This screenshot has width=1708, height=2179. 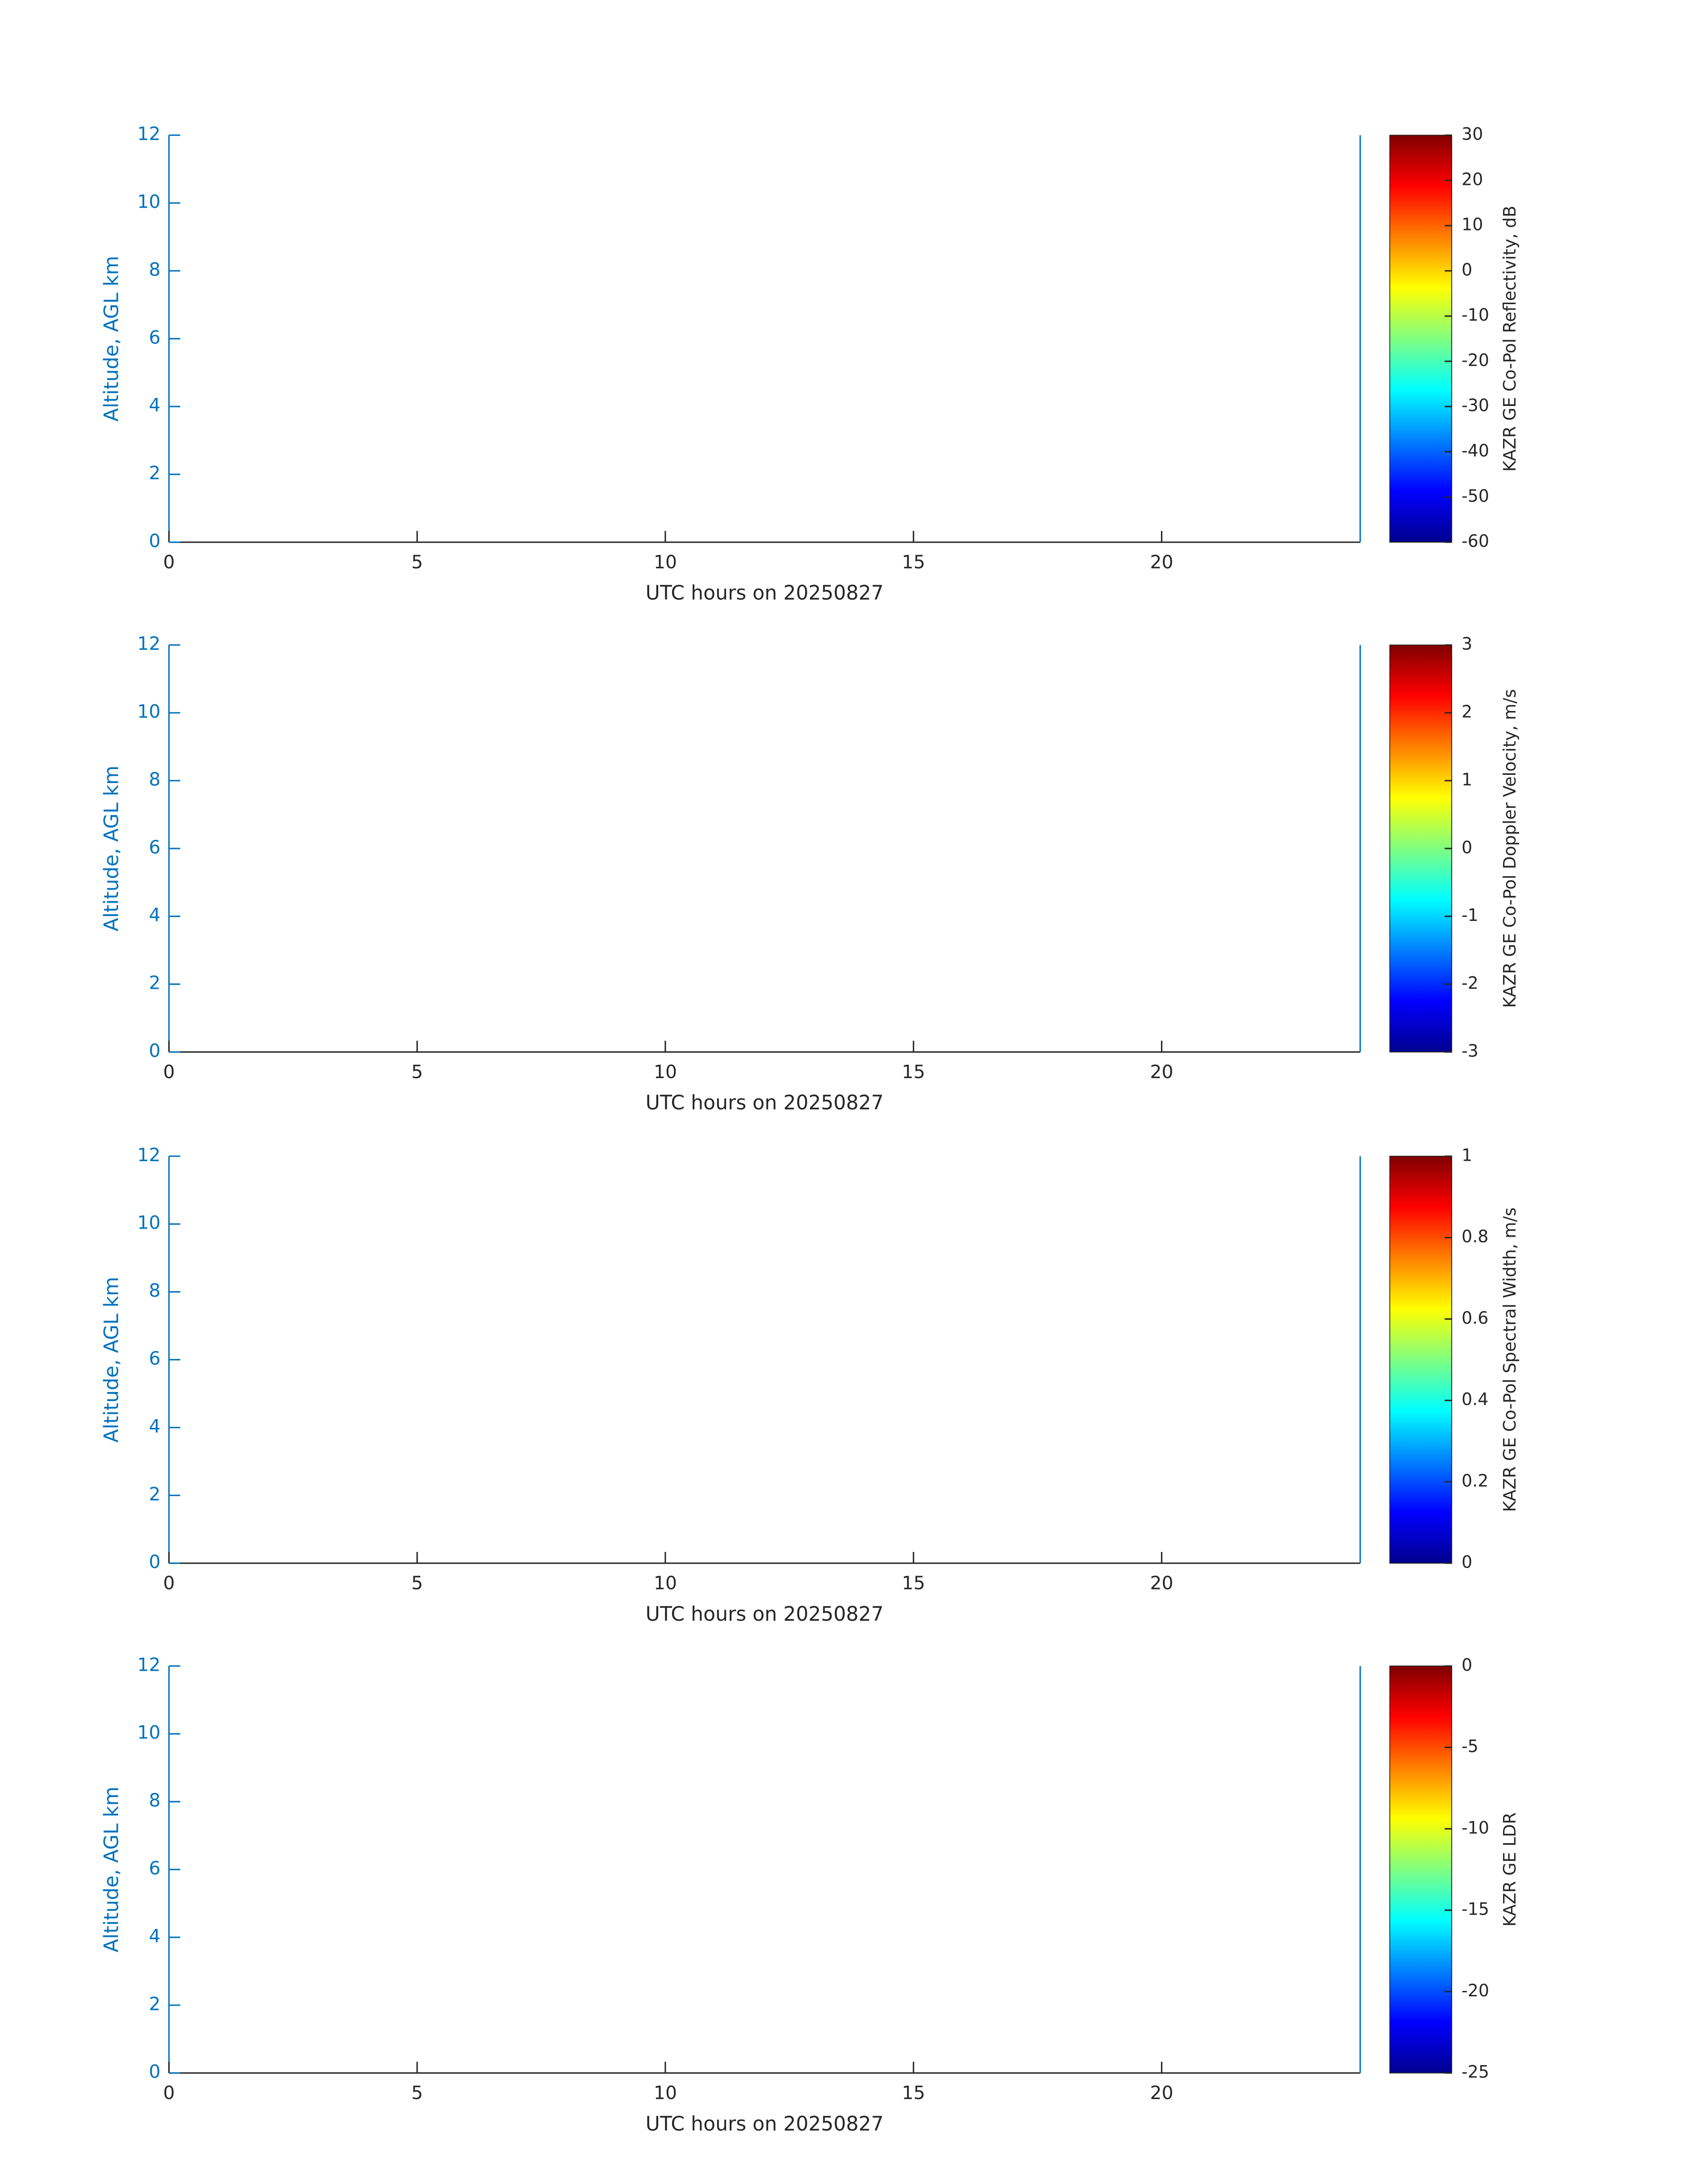 What do you see at coordinates (1472, 179) in the screenshot?
I see `colorbar-tick-label: 20` at bounding box center [1472, 179].